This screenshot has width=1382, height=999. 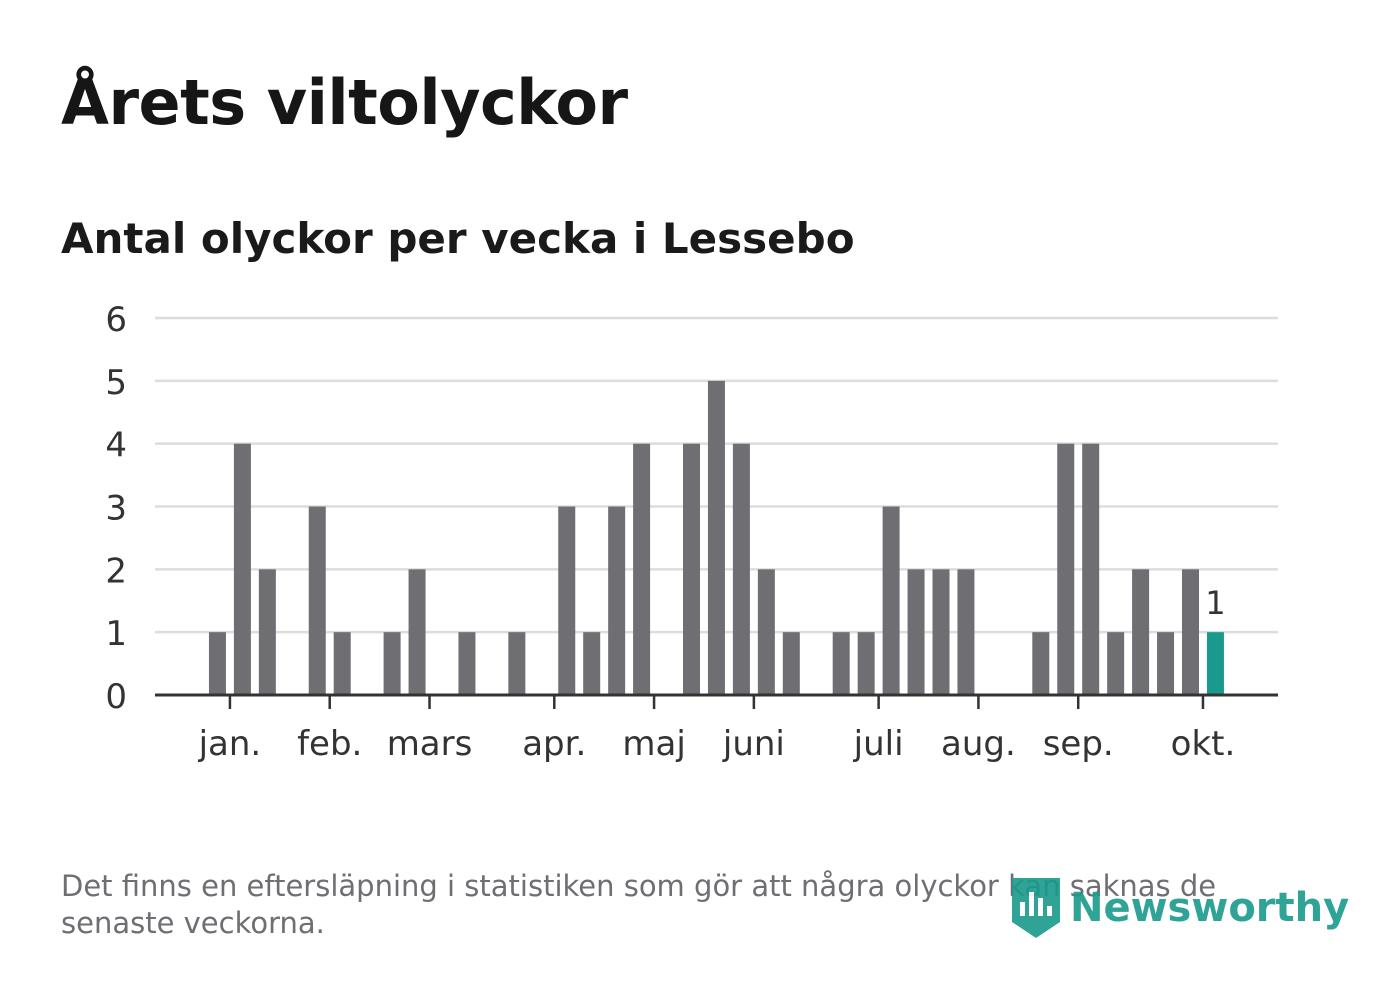 What do you see at coordinates (978, 744) in the screenshot?
I see `x-tick-label: aug.` at bounding box center [978, 744].